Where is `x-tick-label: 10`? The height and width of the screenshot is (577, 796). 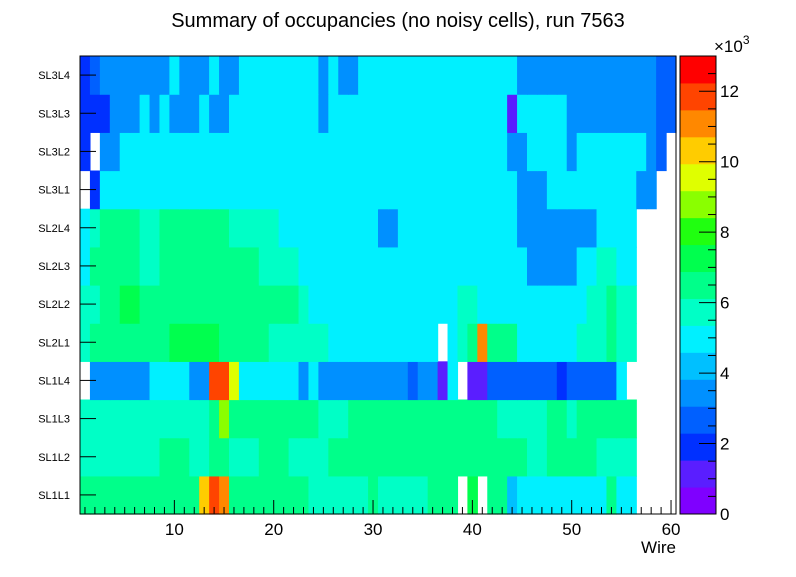 x-tick-label: 10 is located at coordinates (174, 529).